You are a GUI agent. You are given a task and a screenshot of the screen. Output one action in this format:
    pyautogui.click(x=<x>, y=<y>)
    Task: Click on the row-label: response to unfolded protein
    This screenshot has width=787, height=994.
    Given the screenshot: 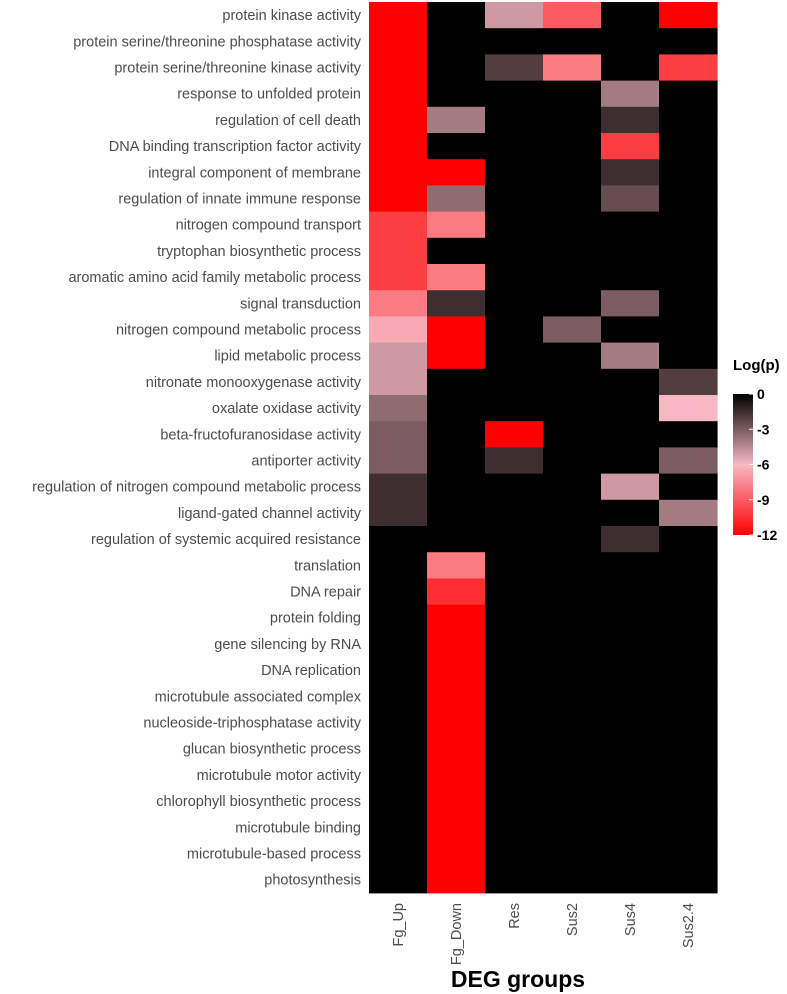 What is the action you would take?
    pyautogui.click(x=269, y=95)
    